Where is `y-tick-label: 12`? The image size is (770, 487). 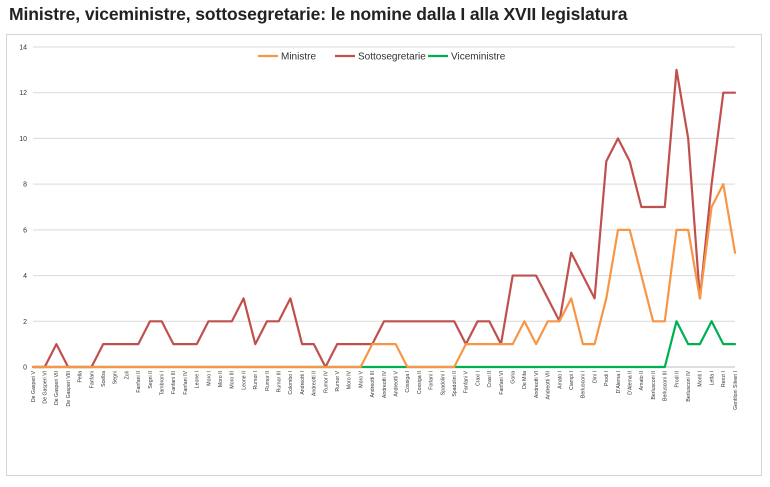 y-tick-label: 12 is located at coordinates (23, 93).